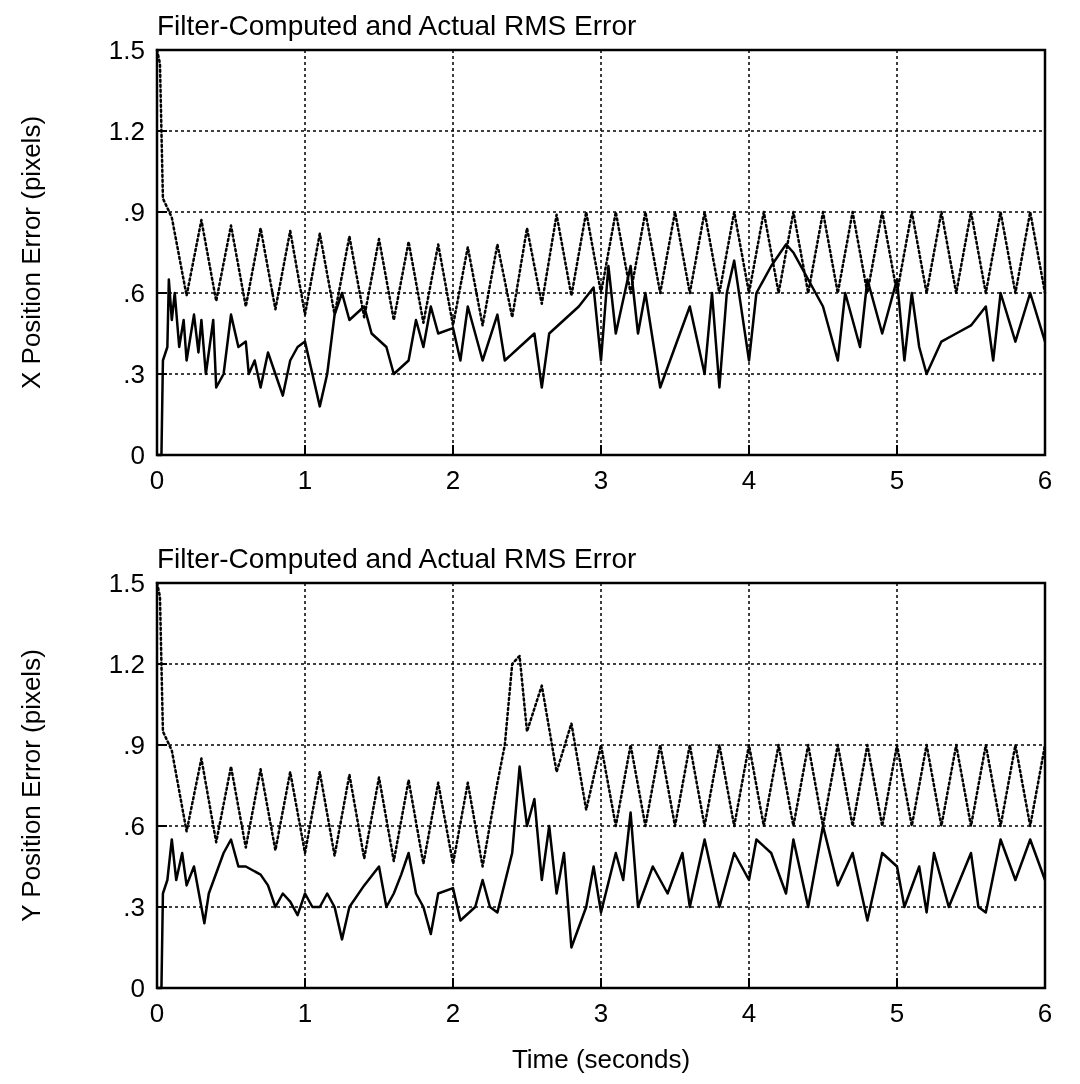 The width and height of the screenshot is (1080, 1084). What do you see at coordinates (31, 785) in the screenshot?
I see `y-axis-title: Y Position Error (pixels)` at bounding box center [31, 785].